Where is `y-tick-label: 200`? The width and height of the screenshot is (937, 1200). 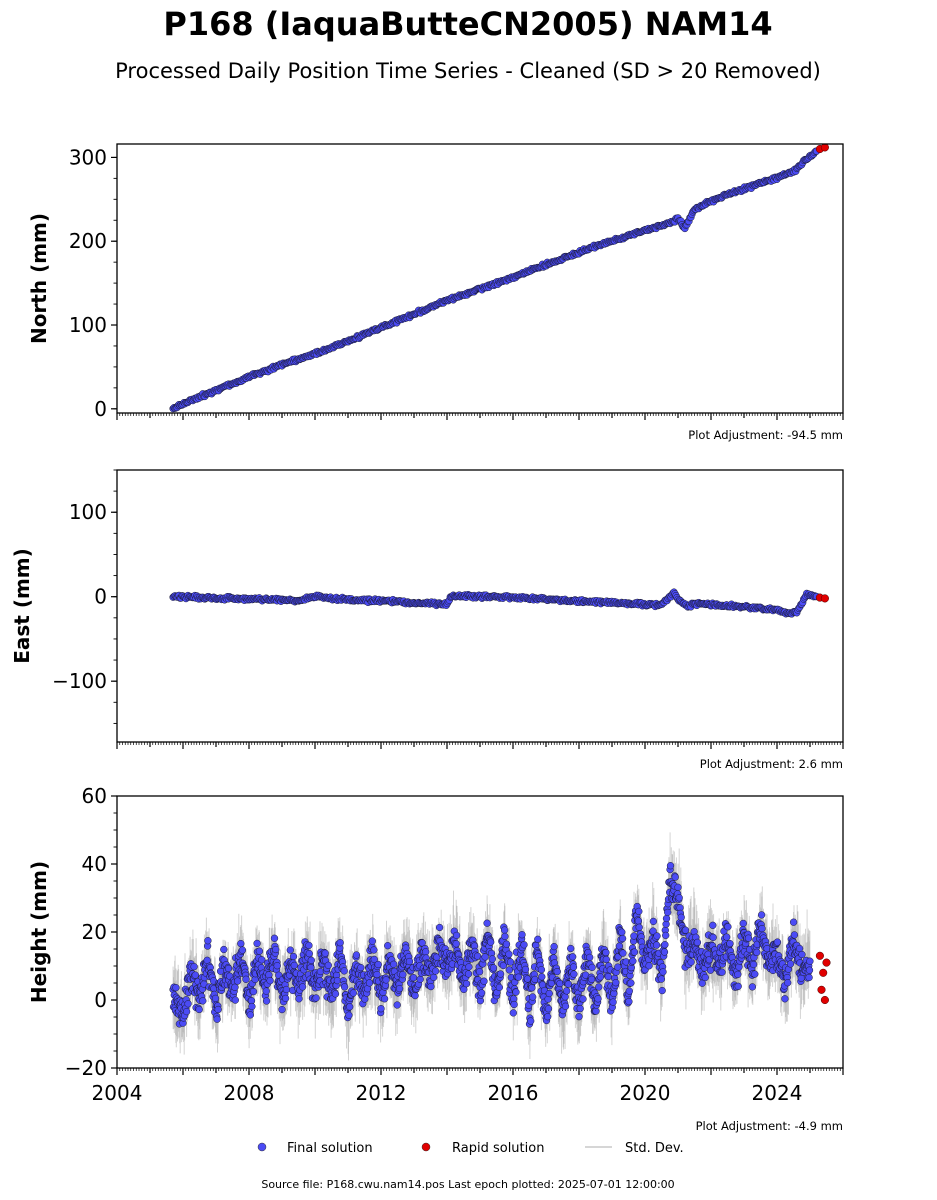 y-tick-label: 200 is located at coordinates (88, 241).